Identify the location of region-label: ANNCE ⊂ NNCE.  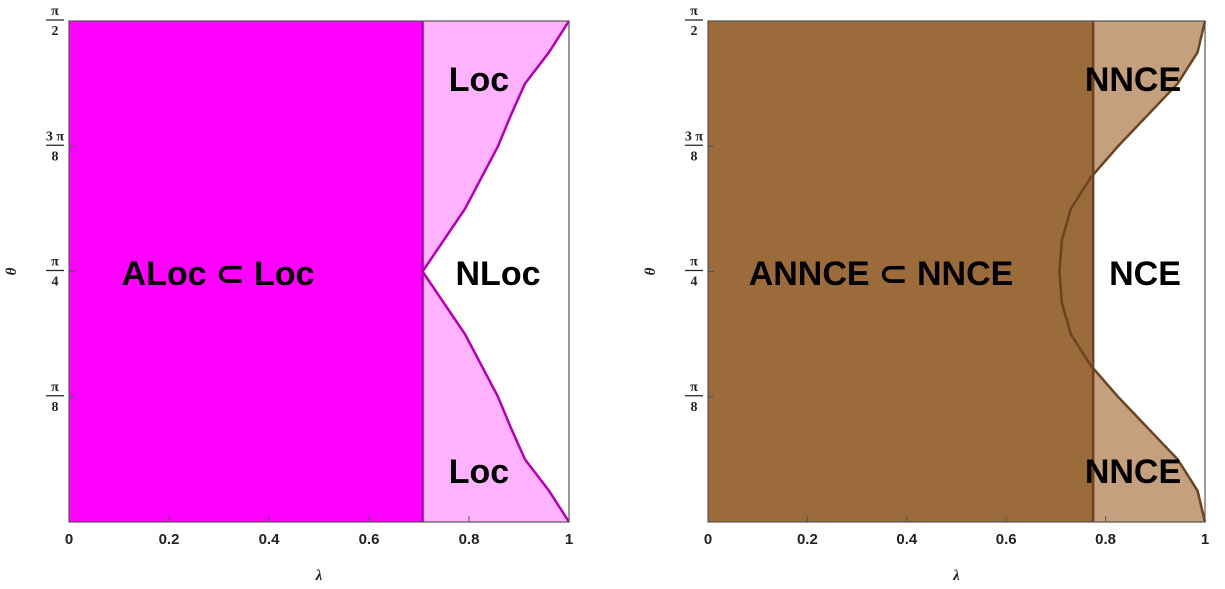
(881, 274).